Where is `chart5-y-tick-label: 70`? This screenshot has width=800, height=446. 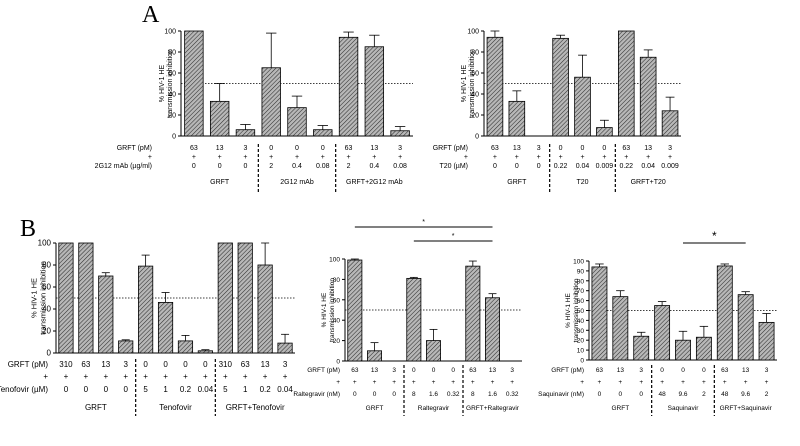 chart5-y-tick-label: 70 is located at coordinates (581, 291).